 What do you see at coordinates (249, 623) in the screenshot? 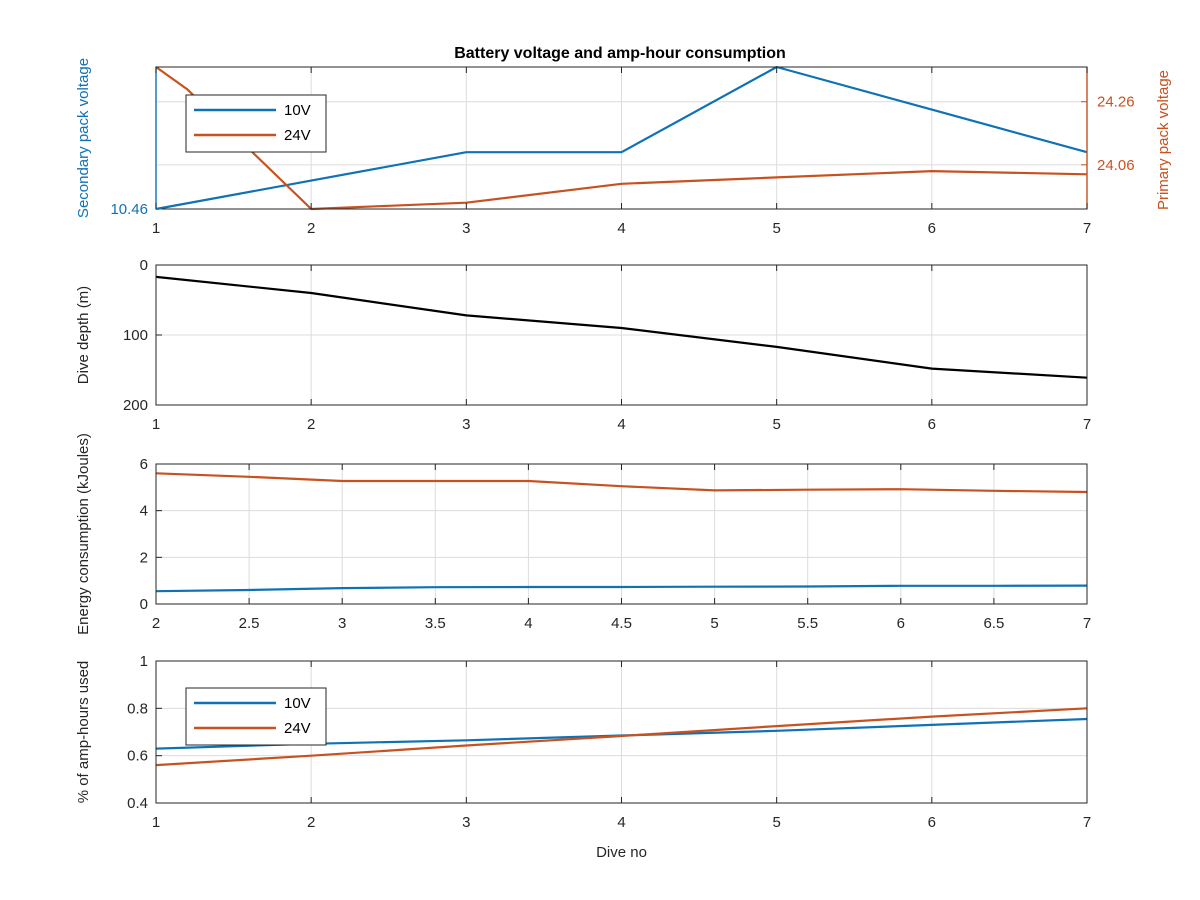
I see `x-tick-label: 2.5` at bounding box center [249, 623].